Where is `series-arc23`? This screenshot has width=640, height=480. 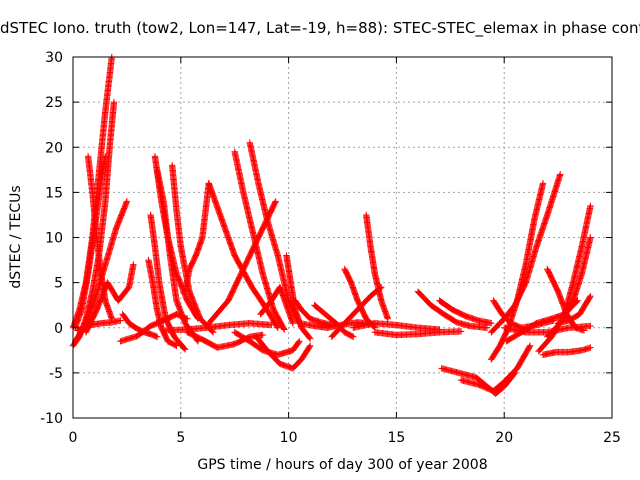 series-arc23 is located at coordinates (283, 352).